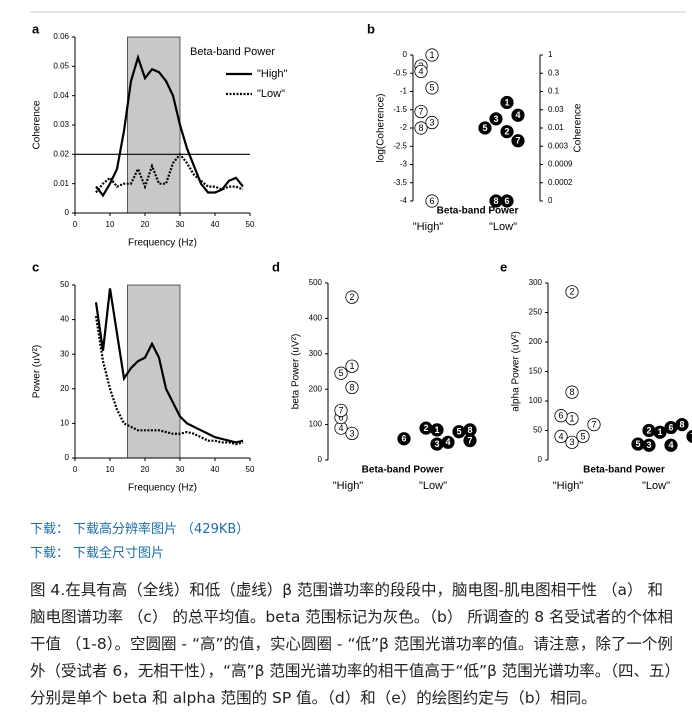 The width and height of the screenshot is (692, 716). What do you see at coordinates (232, 52) in the screenshot?
I see `legend-title: Beta-band Power` at bounding box center [232, 52].